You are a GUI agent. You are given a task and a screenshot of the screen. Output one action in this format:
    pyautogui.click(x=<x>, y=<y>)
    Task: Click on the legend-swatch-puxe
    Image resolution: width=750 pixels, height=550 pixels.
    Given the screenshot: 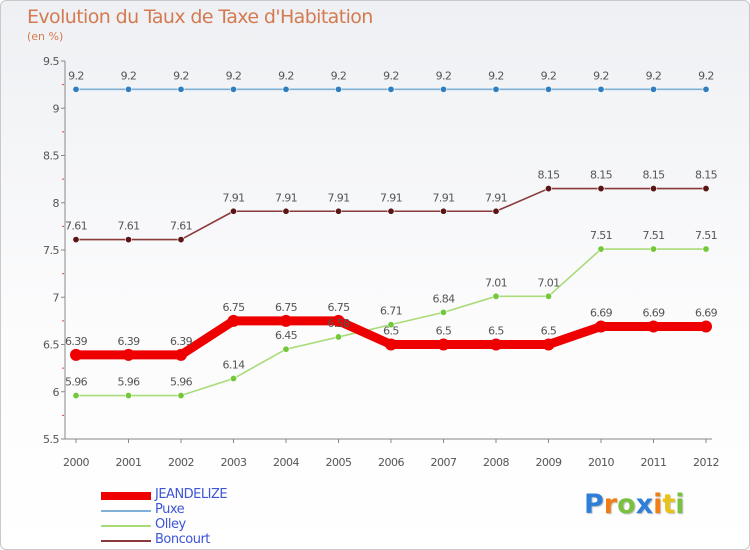 What is the action you would take?
    pyautogui.click(x=126, y=511)
    